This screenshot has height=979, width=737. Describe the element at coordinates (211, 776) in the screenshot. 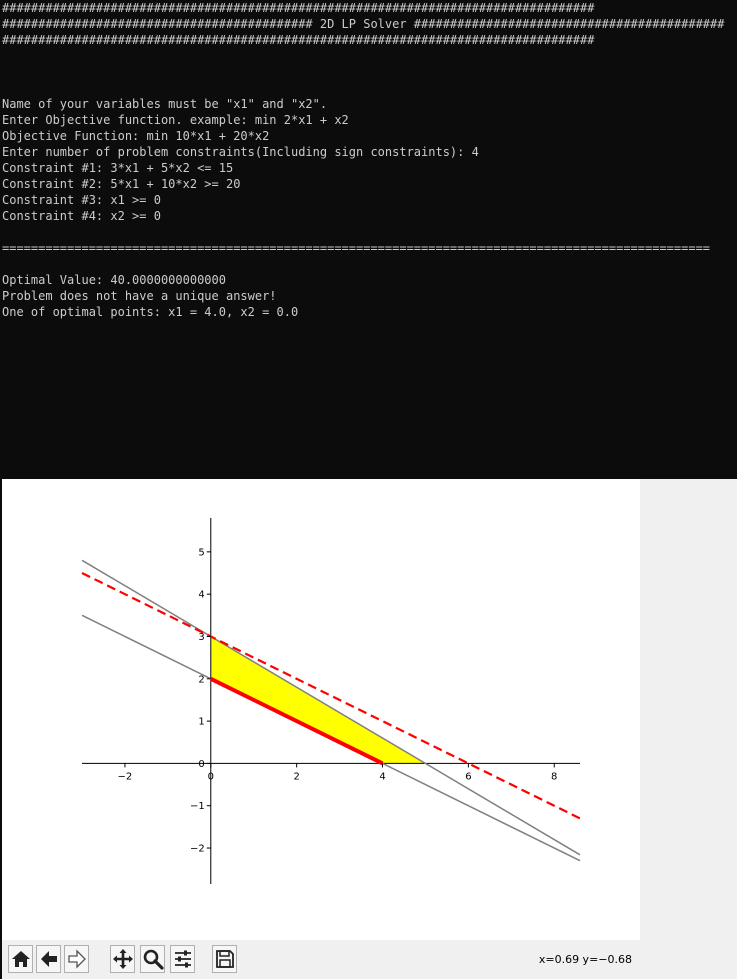

I see `x-tick-label: 0` at that location.